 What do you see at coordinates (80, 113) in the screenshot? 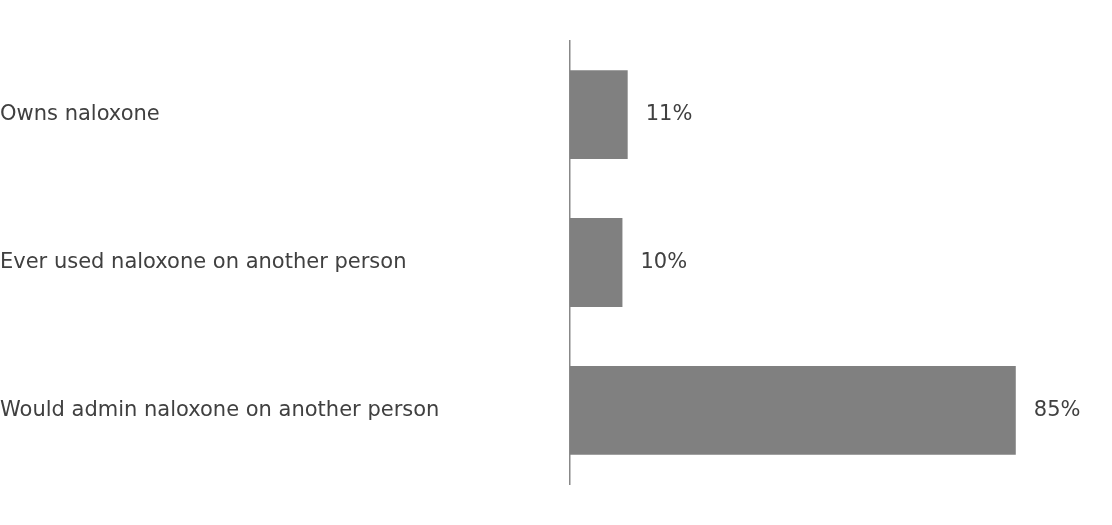
I see `y-tick-label: Owns naloxone` at bounding box center [80, 113].